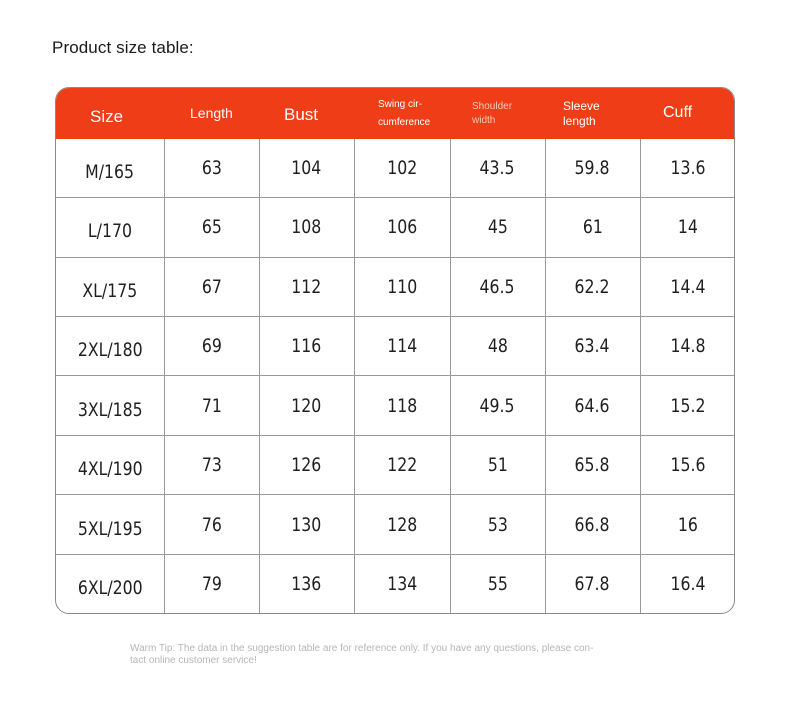  I want to click on bust-cell: 120, so click(307, 405).